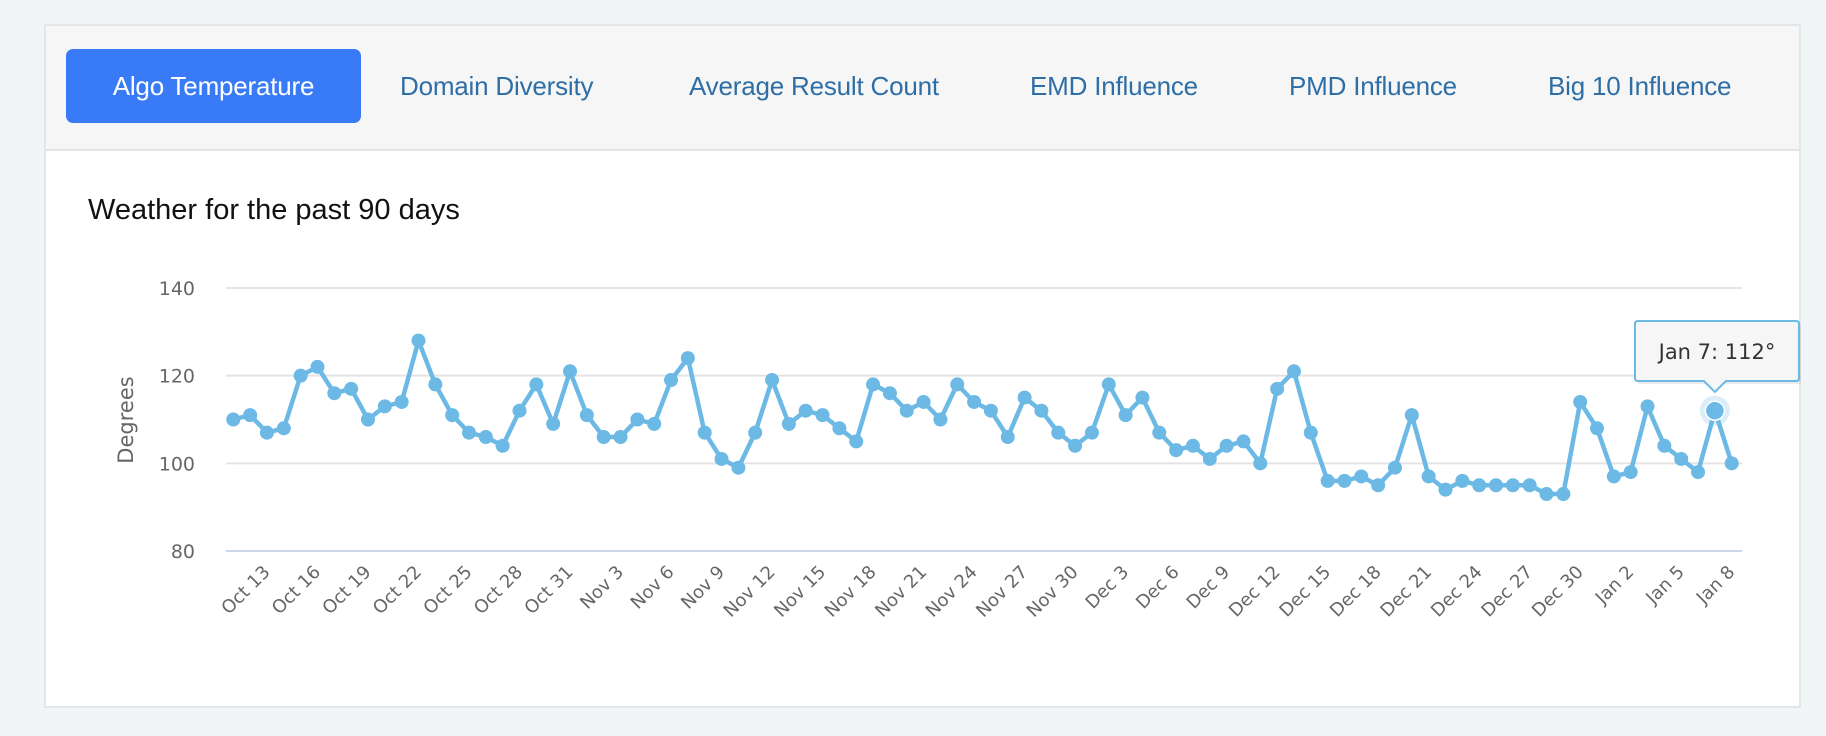 The height and width of the screenshot is (736, 1826). What do you see at coordinates (851, 592) in the screenshot?
I see `x-tick-label: Nov 18` at bounding box center [851, 592].